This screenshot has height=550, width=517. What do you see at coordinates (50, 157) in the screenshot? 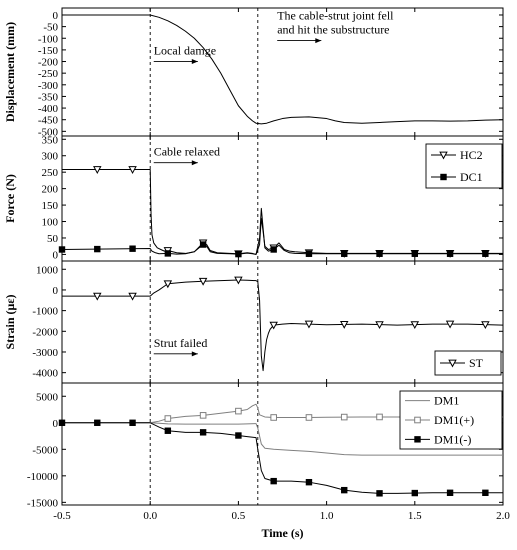
I see `y-tick-label: 300` at bounding box center [50, 157].